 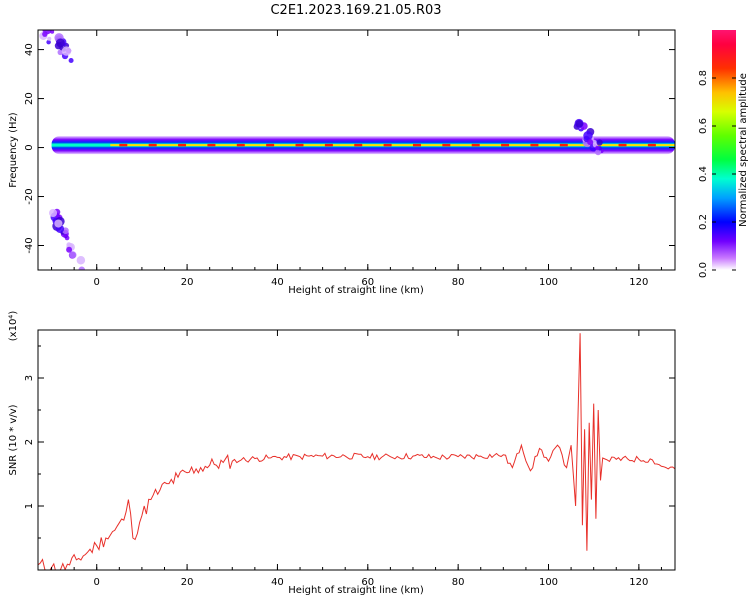 I want to click on heatmap-x-axis-label: Height of straight line (km), so click(x=356, y=290).